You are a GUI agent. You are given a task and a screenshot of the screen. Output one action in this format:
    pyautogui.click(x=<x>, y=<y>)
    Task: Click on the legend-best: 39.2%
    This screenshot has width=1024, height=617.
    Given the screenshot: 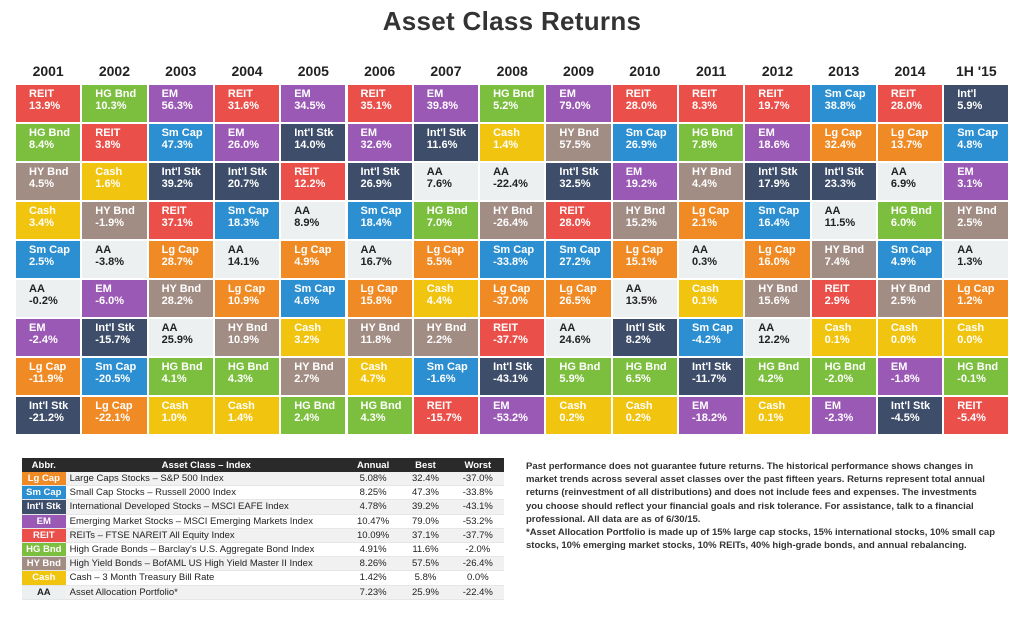 What is the action you would take?
    pyautogui.click(x=425, y=507)
    